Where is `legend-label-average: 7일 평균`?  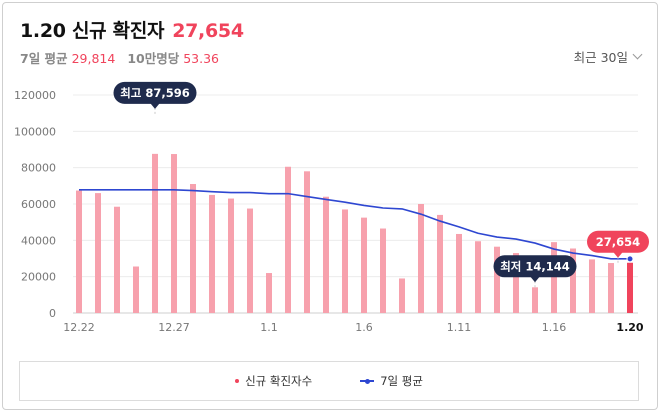 legend-label-average: 7일 평균 is located at coordinates (401, 381).